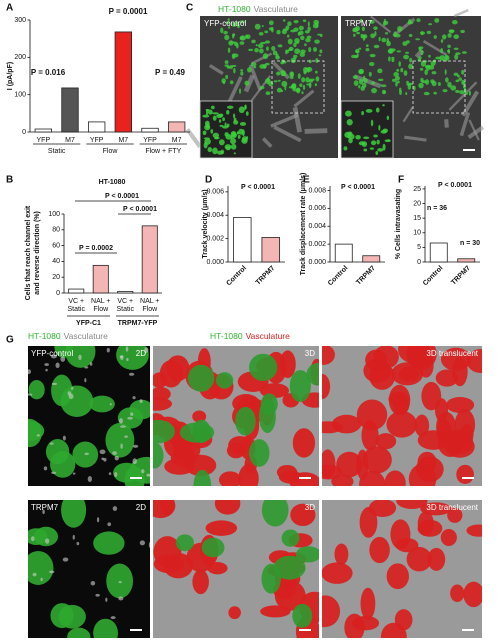  What do you see at coordinates (417, 203) in the screenshot?
I see `y-tick-label: 20` at bounding box center [417, 203].